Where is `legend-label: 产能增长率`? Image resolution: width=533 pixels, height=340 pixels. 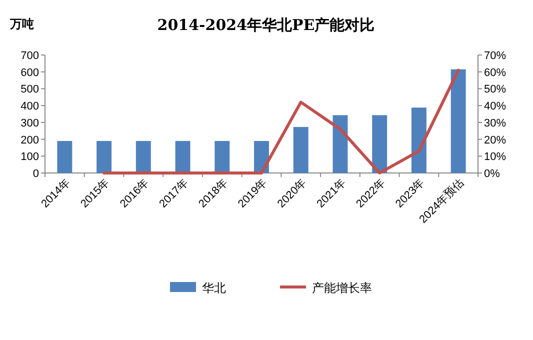
legend-label: 产能增长率 is located at coordinates (342, 288).